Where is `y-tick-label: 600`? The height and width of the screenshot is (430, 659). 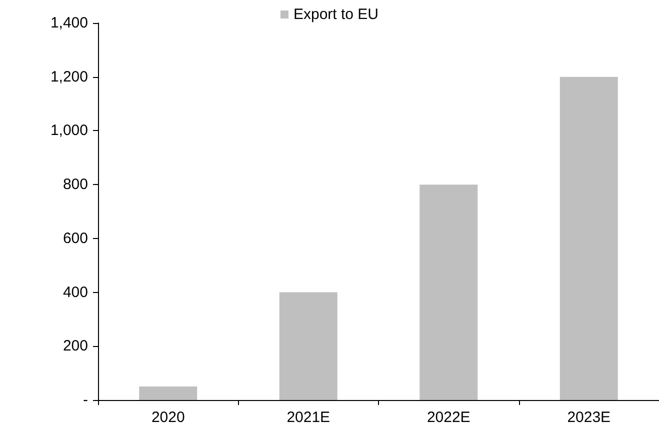 y-tick-label: 600 is located at coordinates (75, 238).